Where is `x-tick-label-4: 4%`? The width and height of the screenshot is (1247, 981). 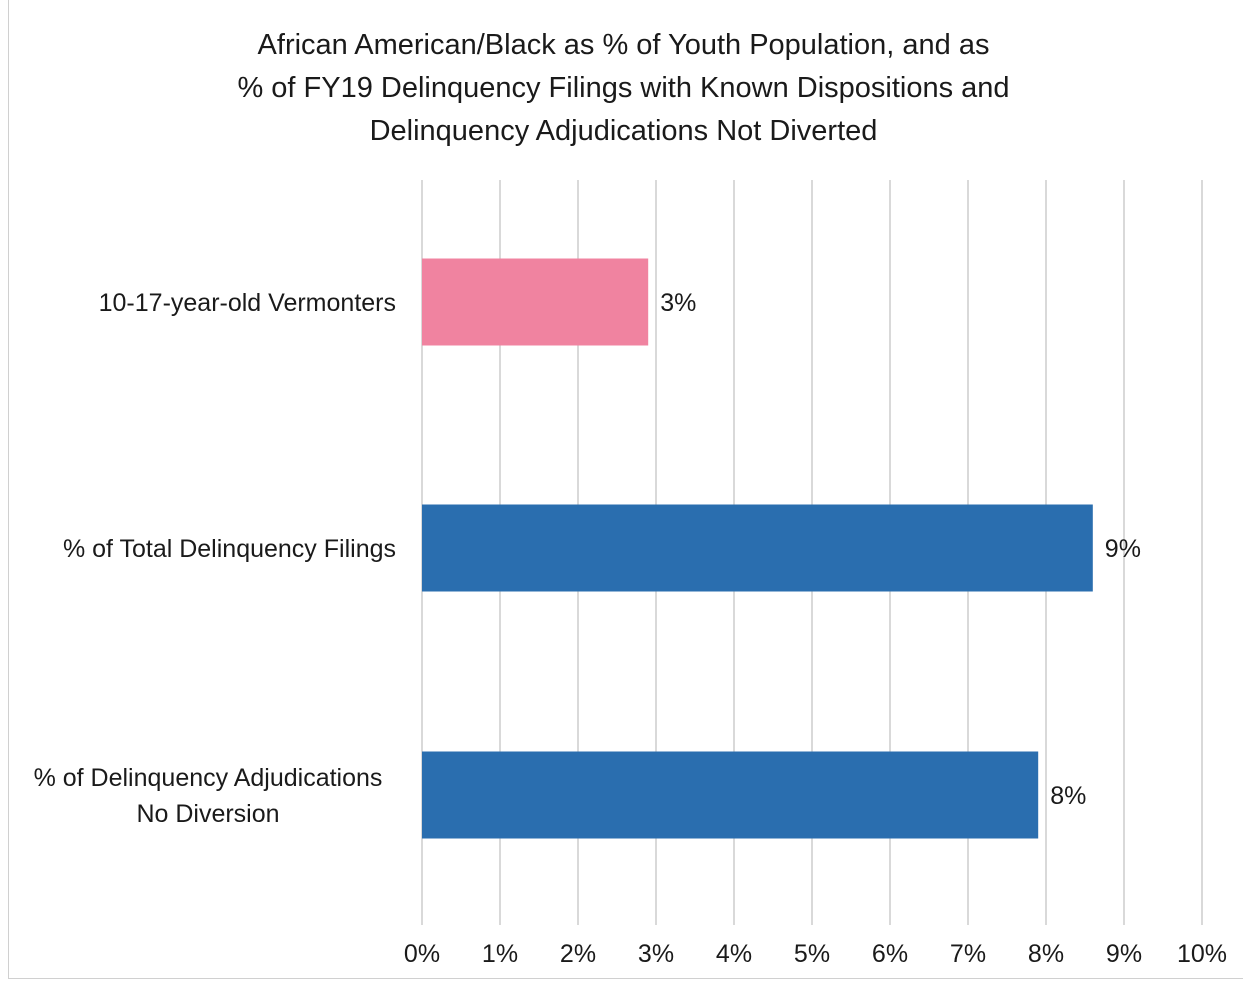
x-tick-label-4: 4% is located at coordinates (734, 954).